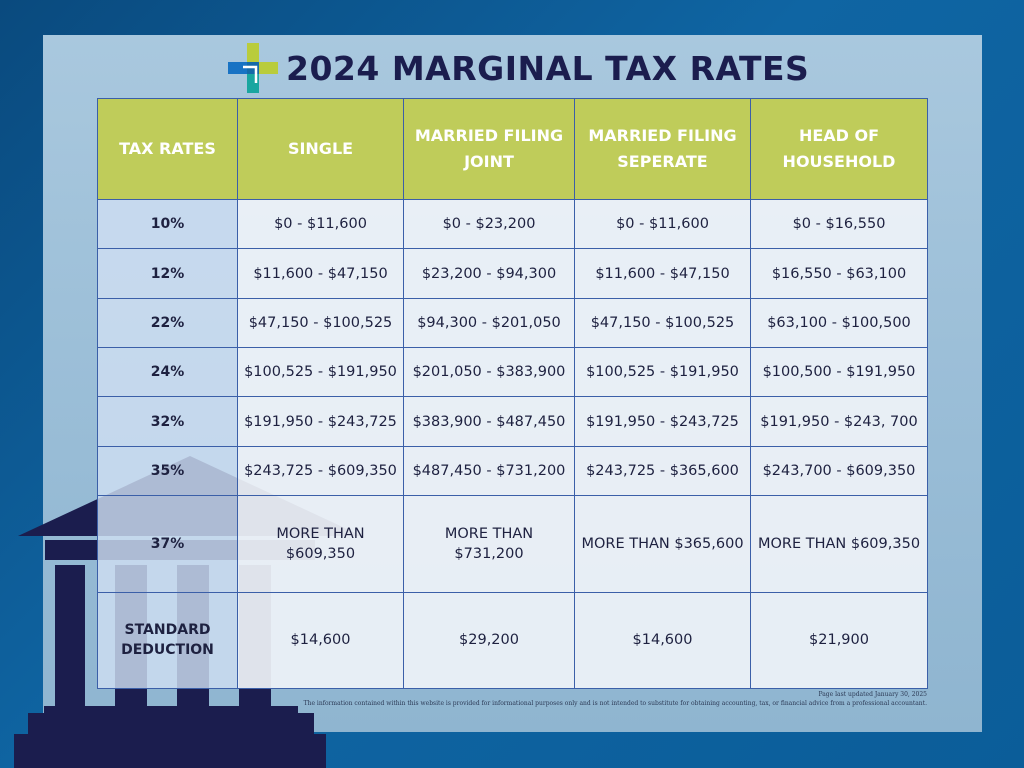  What do you see at coordinates (872, 694) in the screenshot?
I see `last-updated-text: Page last updated January 30, 2025` at bounding box center [872, 694].